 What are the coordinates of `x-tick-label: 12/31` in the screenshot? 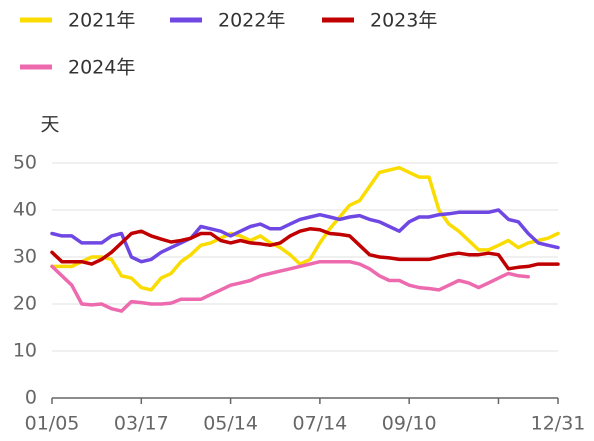 It's located at (558, 424).